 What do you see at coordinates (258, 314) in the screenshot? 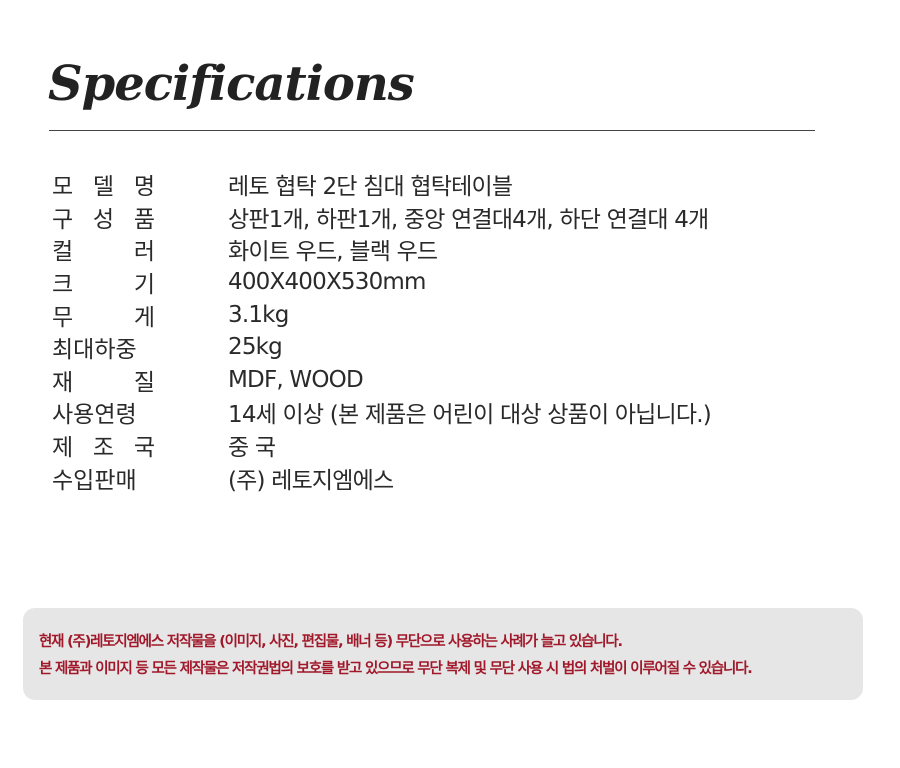
I see `spec-value: 3.1kg` at bounding box center [258, 314].